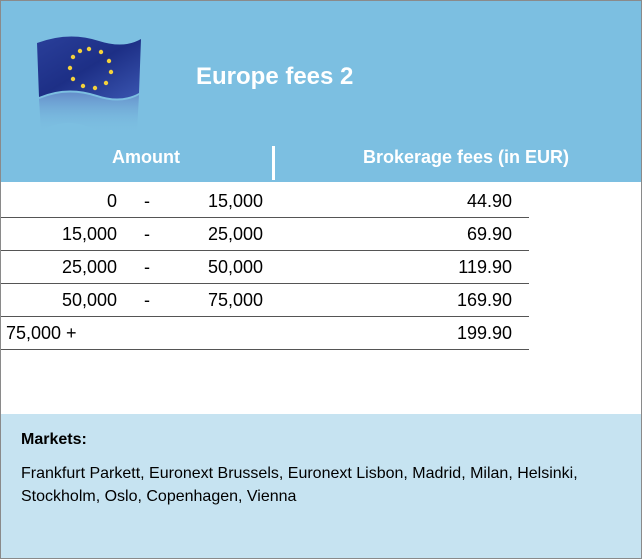 Image resolution: width=642 pixels, height=559 pixels. Describe the element at coordinates (484, 300) in the screenshot. I see `cell-fee: 169.90` at that location.